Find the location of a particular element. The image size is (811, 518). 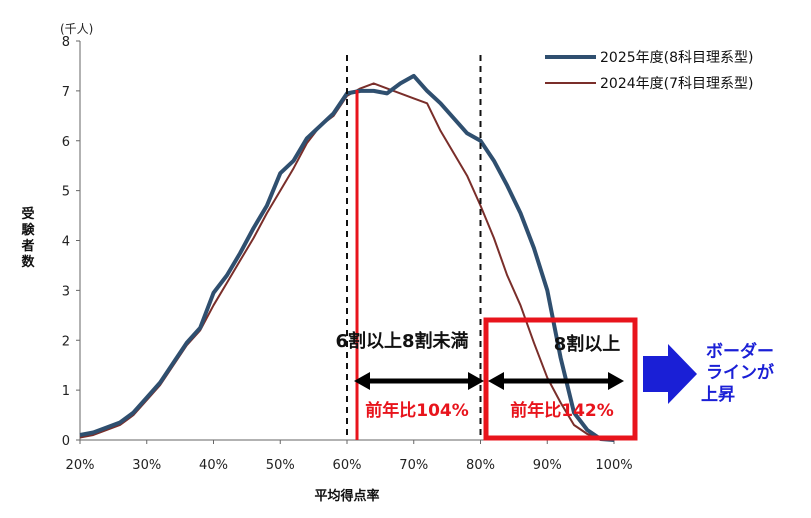

y-axis-label-char: 験 is located at coordinates (28, 230).